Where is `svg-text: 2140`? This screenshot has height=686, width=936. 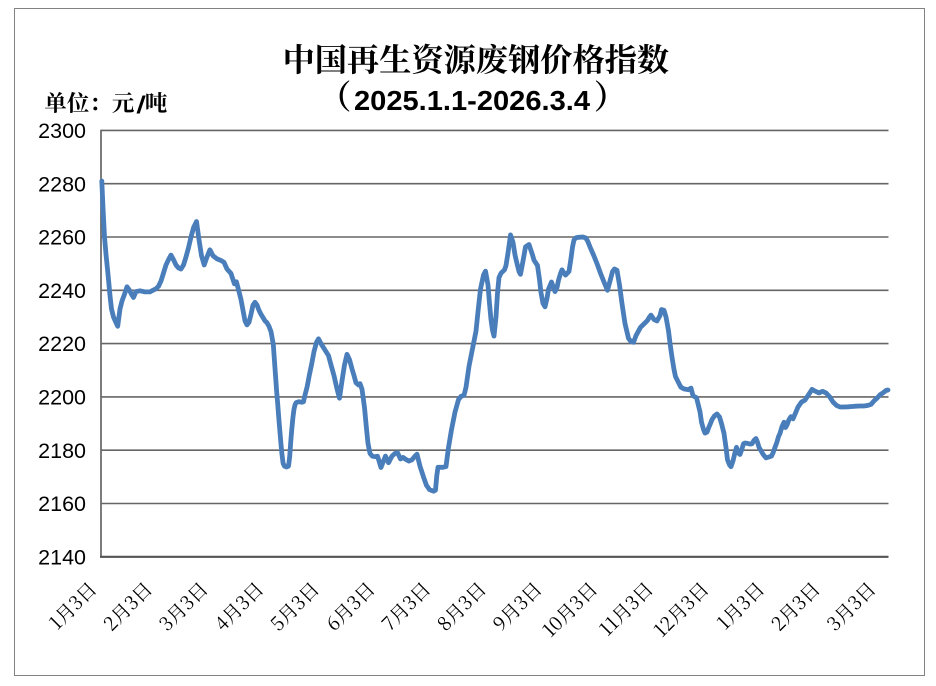 svg-text: 2140 is located at coordinates (62, 557).